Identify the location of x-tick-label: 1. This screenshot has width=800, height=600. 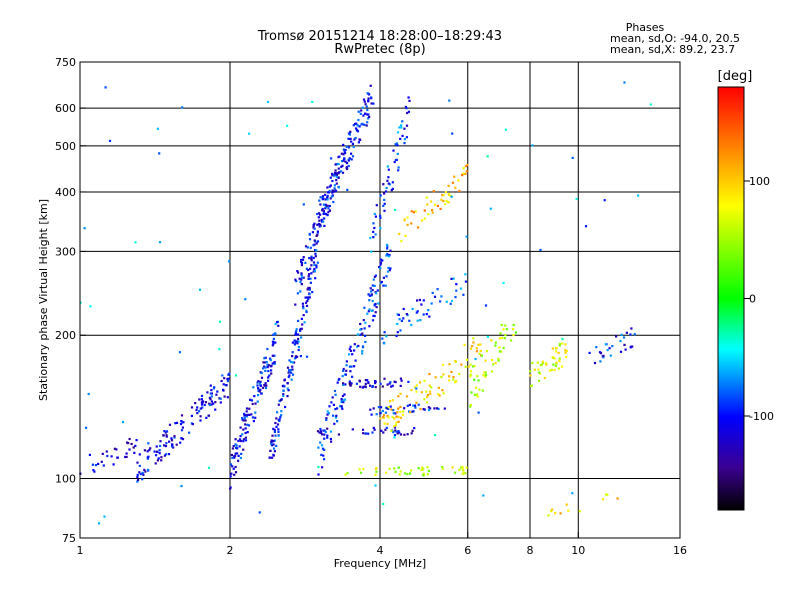
(80, 550).